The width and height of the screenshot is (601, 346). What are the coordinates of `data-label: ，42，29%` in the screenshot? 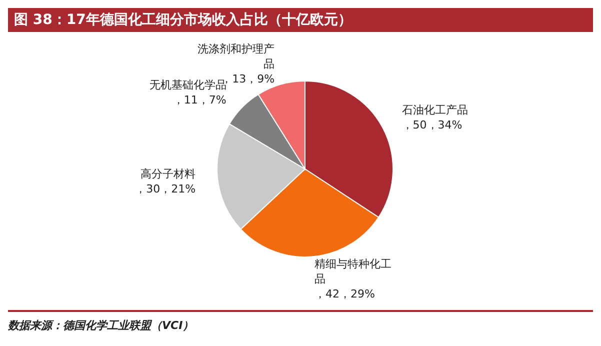 It's located at (344, 294).